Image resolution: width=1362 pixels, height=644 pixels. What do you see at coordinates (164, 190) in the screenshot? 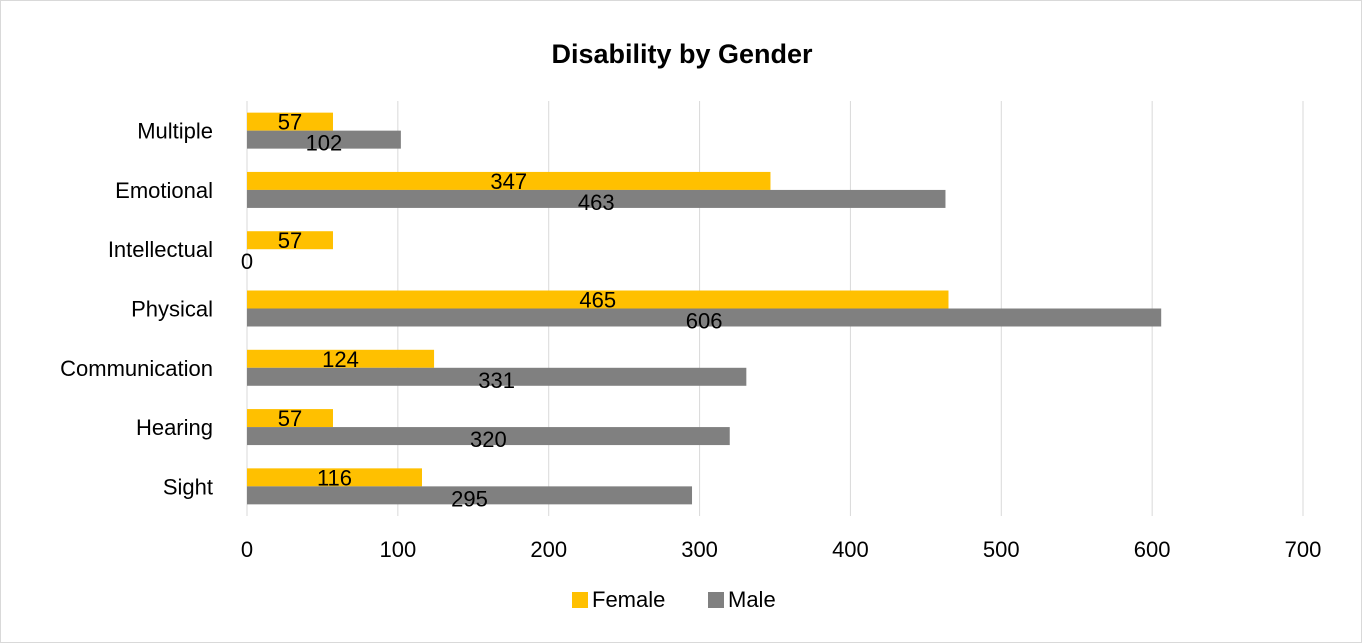
I see `category-label: Emotional` at bounding box center [164, 190].